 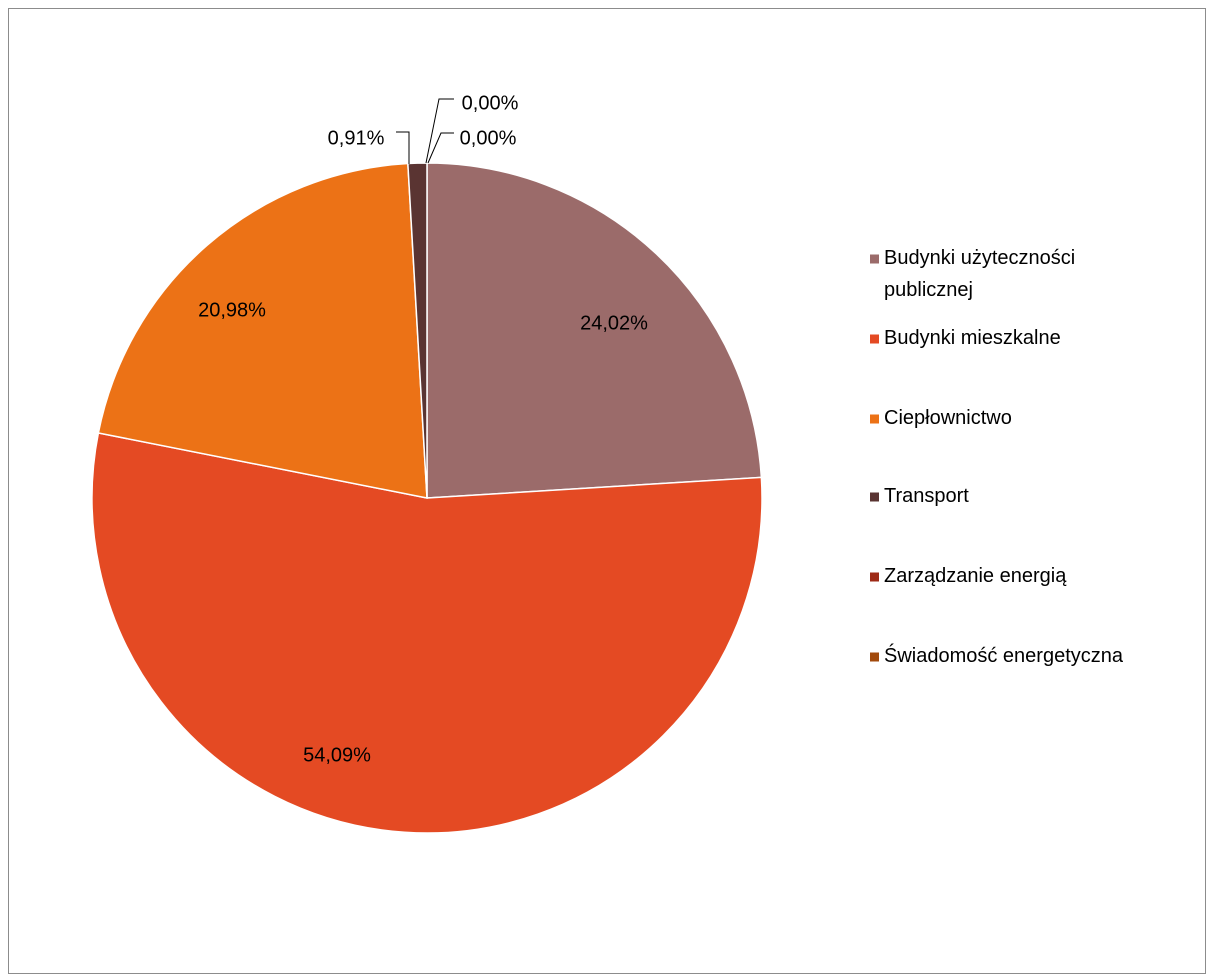 I want to click on legend-item-zarzadzanie-energia: Zarządzanie energią, so click(x=968, y=576).